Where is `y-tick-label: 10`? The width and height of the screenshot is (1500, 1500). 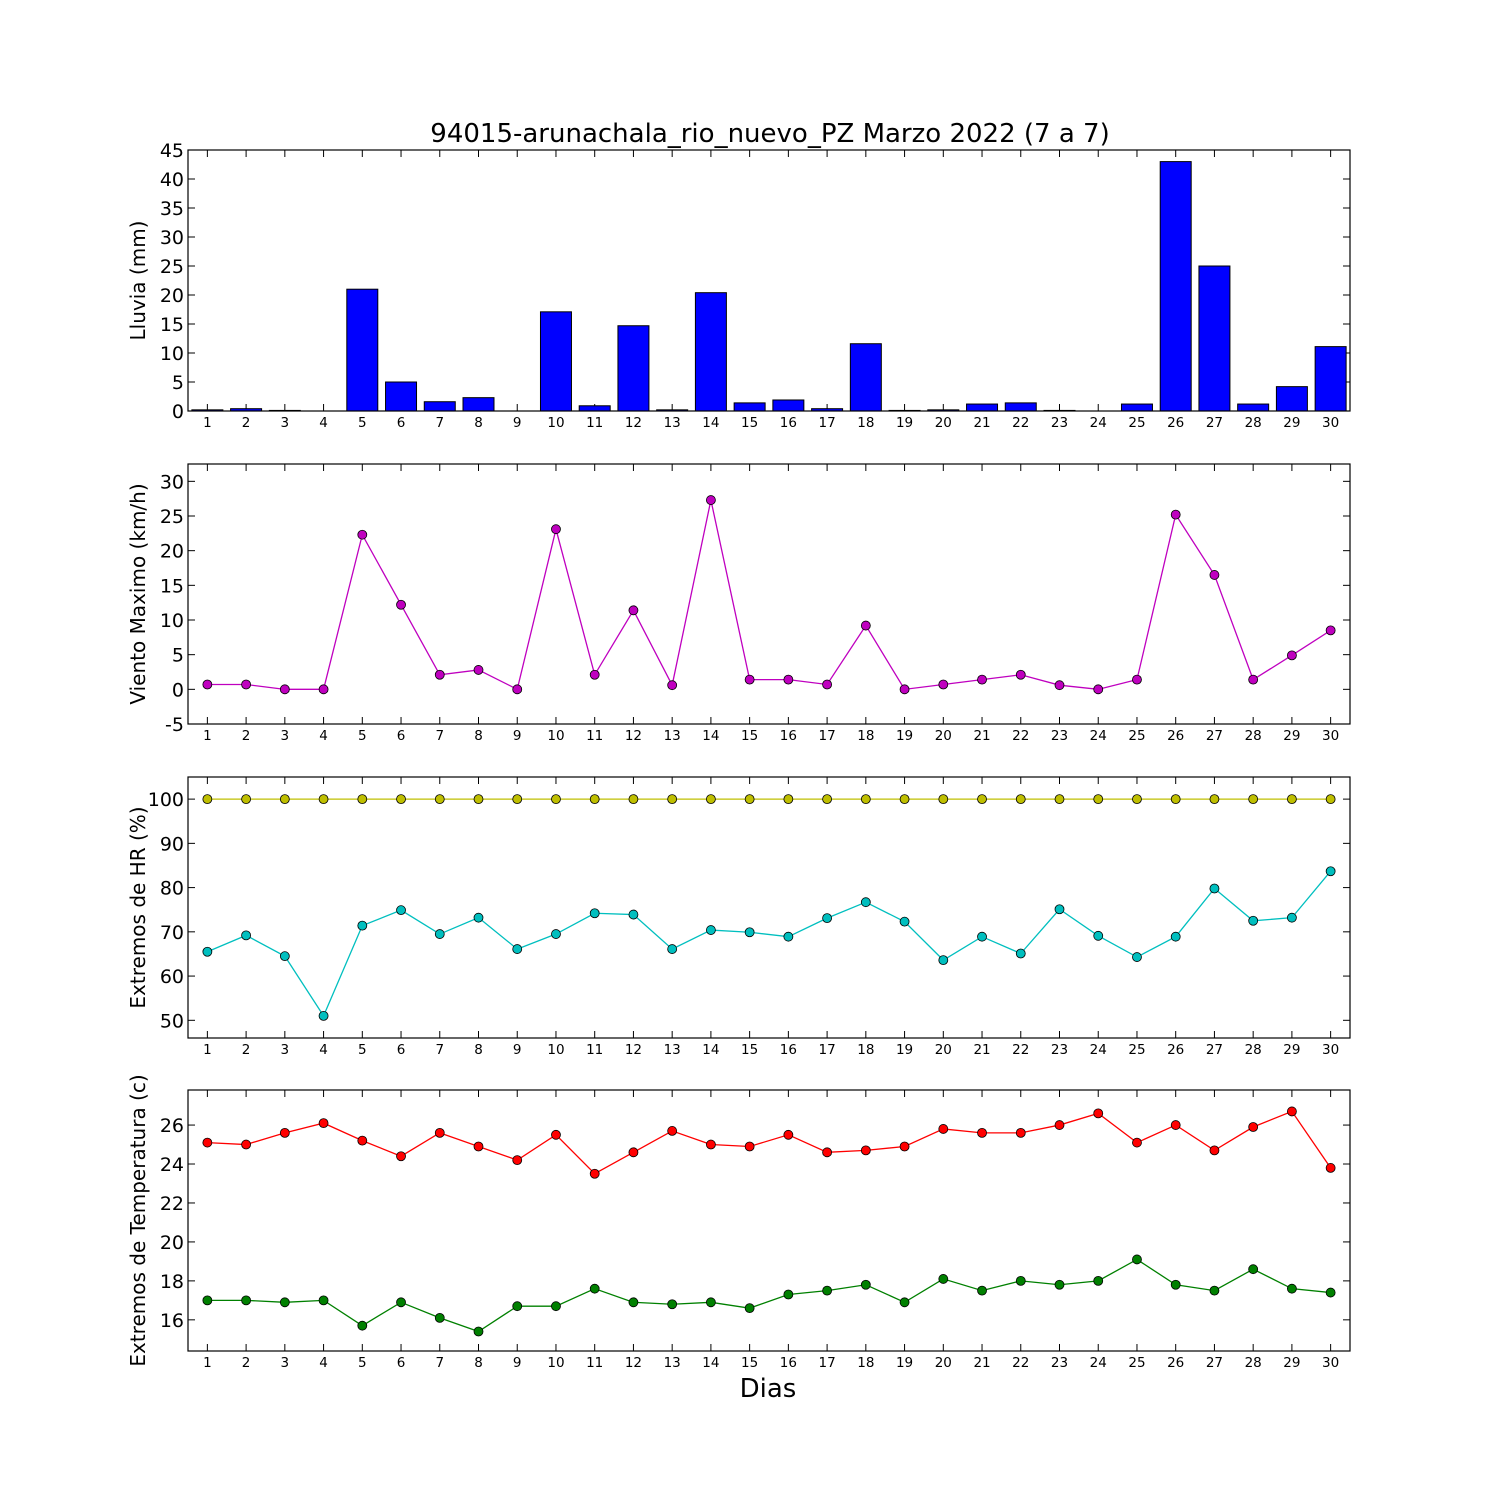 y-tick-label: 10 is located at coordinates (172, 621).